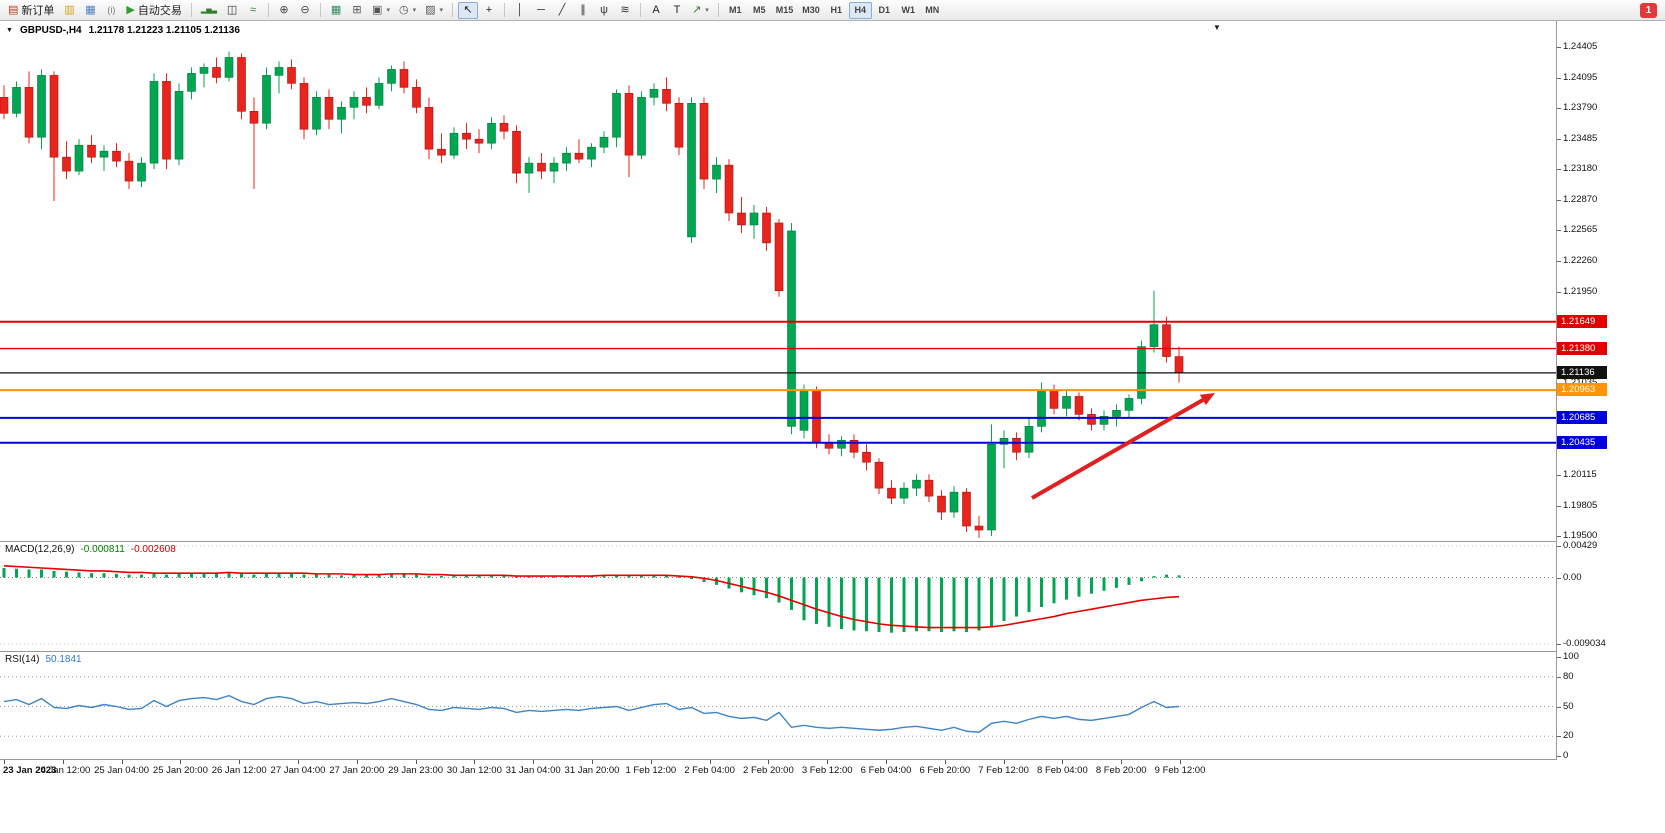  Describe the element at coordinates (414, 10) in the screenshot. I see `period-button-caret-icon: ▾` at that location.